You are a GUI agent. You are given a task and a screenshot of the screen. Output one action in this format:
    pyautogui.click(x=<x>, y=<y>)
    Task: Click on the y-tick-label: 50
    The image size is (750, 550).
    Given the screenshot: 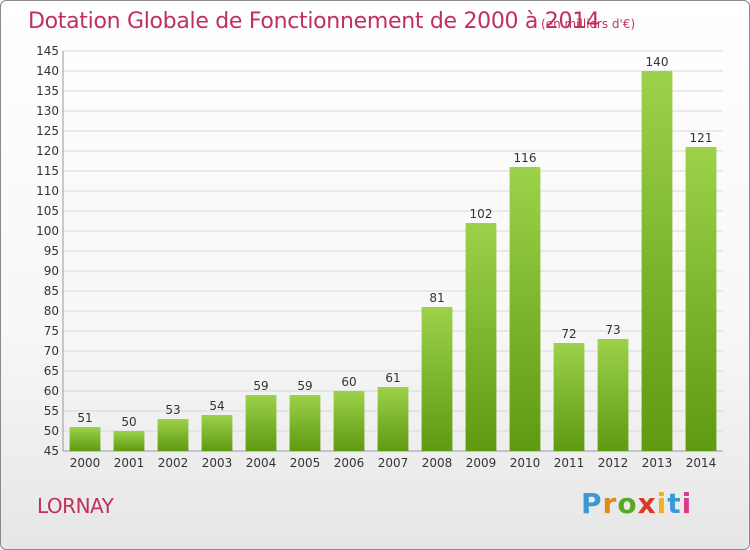 What is the action you would take?
    pyautogui.click(x=51, y=431)
    